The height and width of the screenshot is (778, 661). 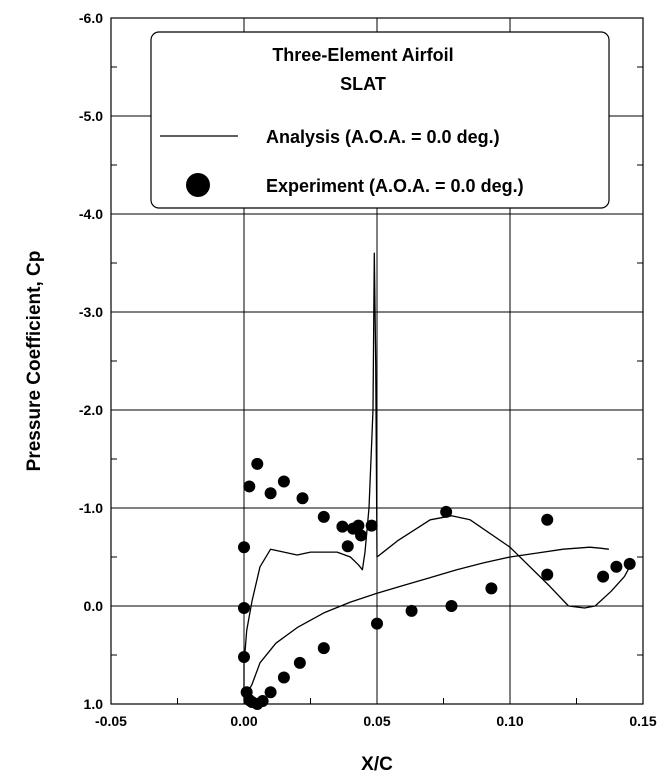 I want to click on legend-title: Three-Element Airfoil, so click(x=362, y=55).